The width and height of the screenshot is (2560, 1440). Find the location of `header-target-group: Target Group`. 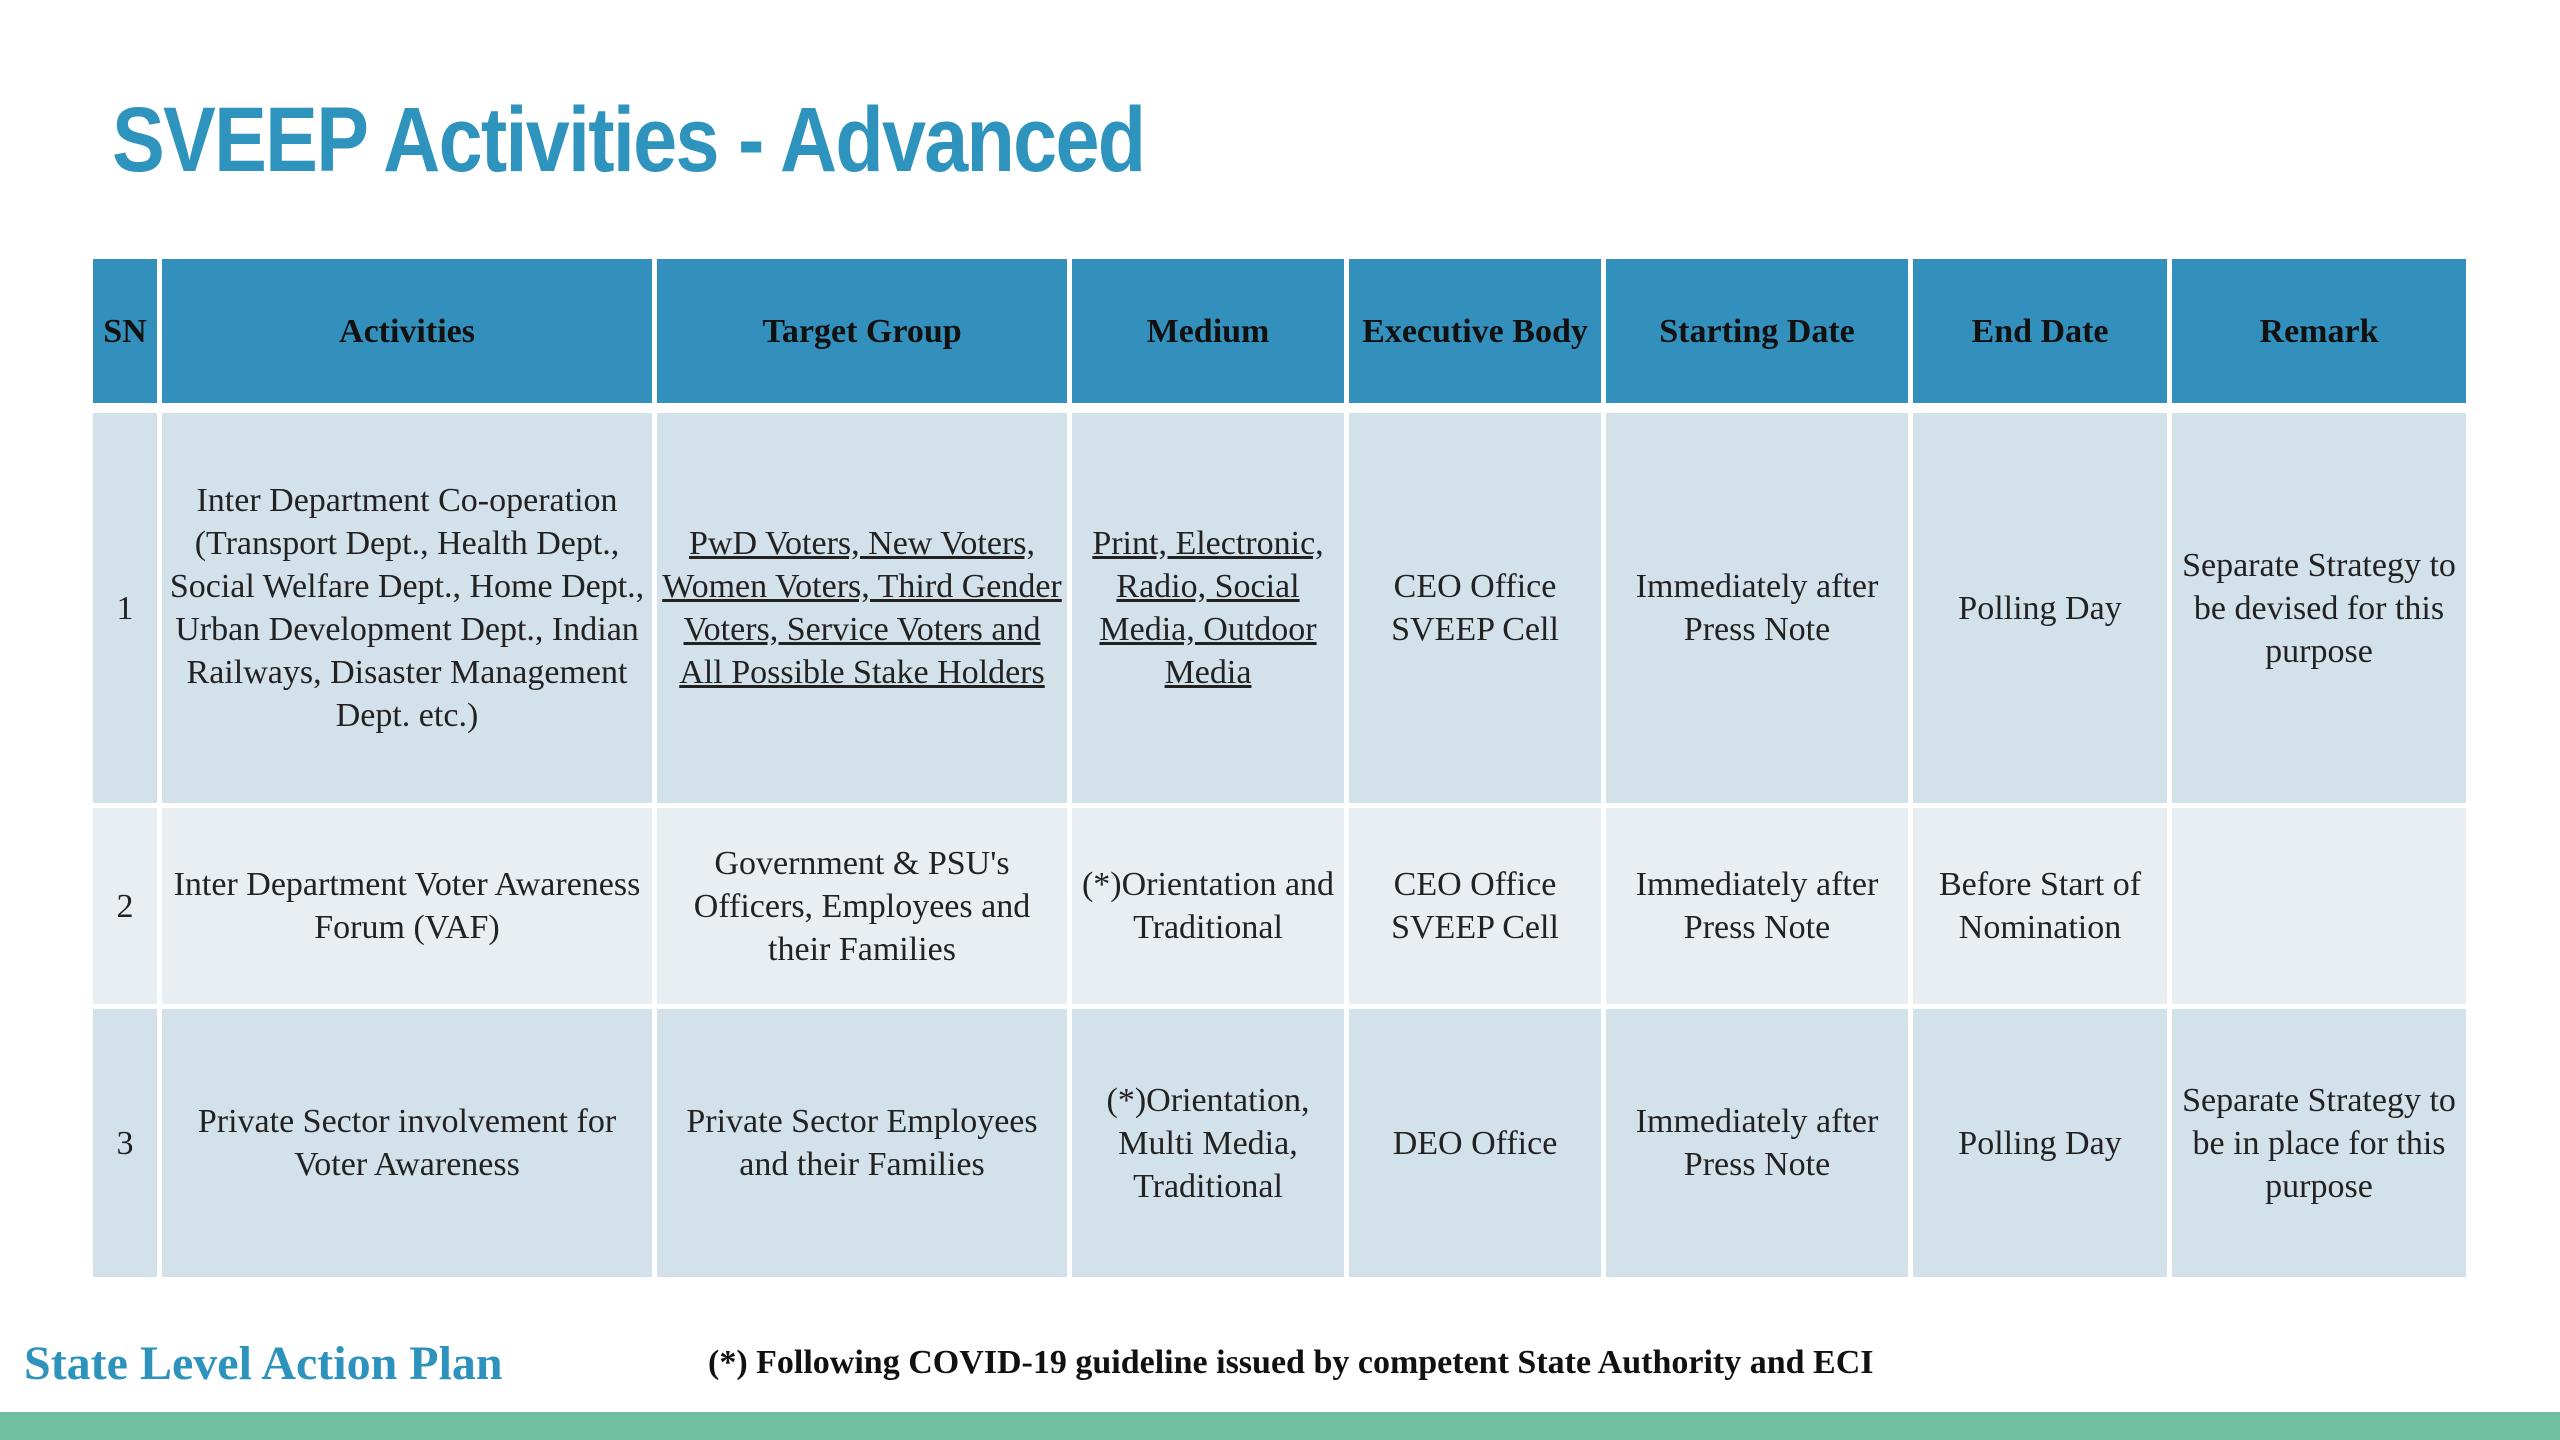

header-target-group: Target Group is located at coordinates (862, 331).